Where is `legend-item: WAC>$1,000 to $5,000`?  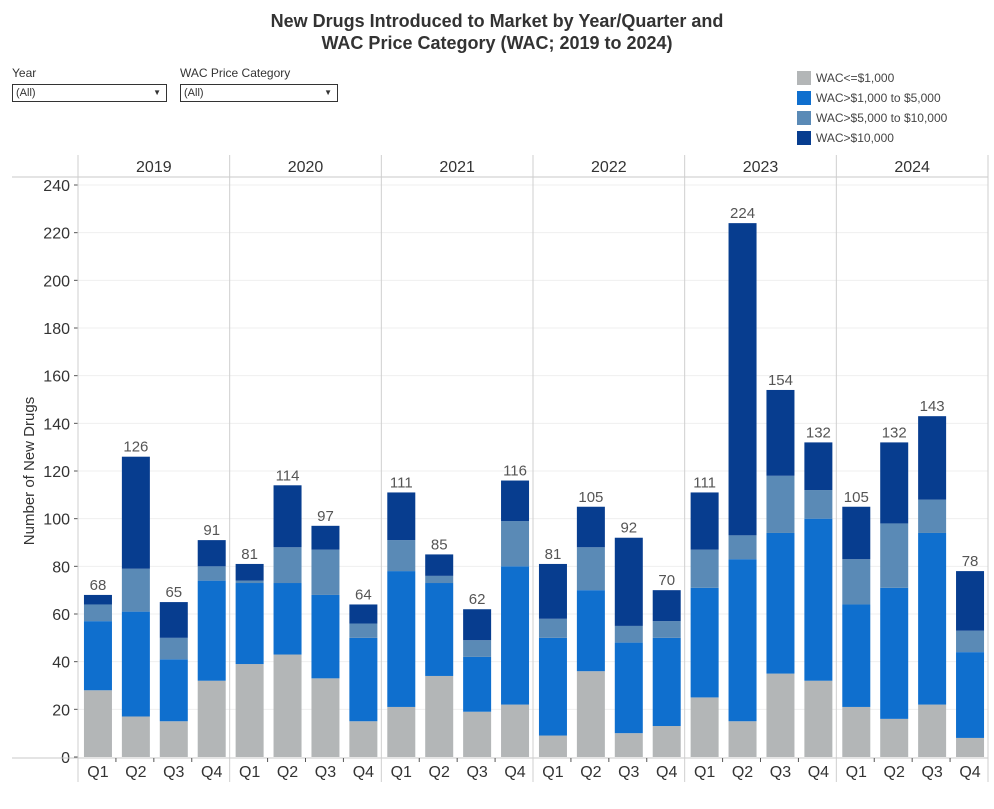
legend-item: WAC>$1,000 to $5,000 is located at coordinates (872, 98).